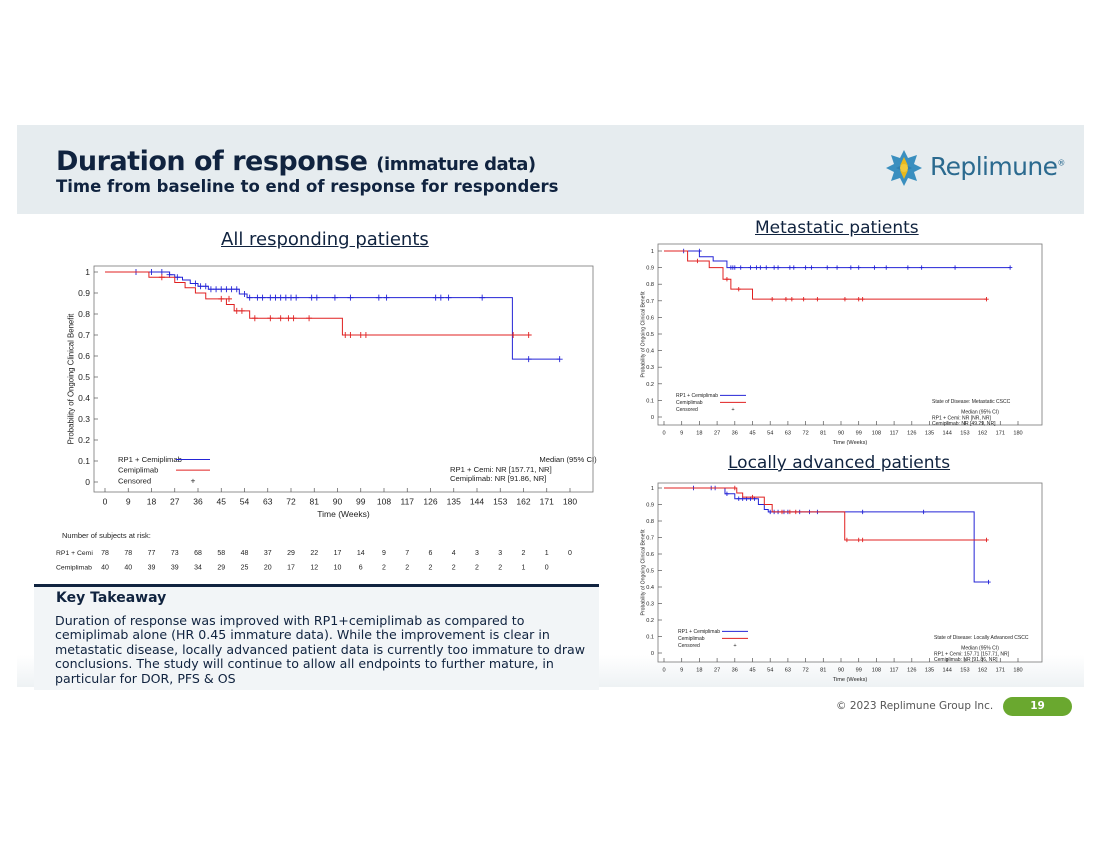 The height and width of the screenshot is (849, 1100). Describe the element at coordinates (500, 502) in the screenshot. I see `x-tick-label: 153` at that location.